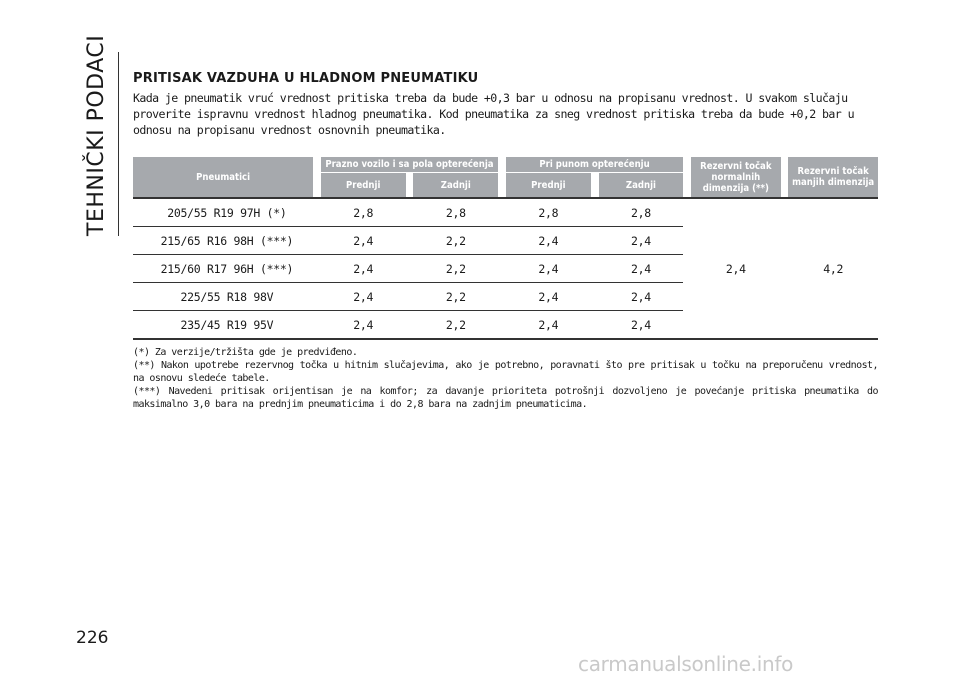 Image resolution: width=960 pixels, height=683 pixels. I want to click on header-spare-normal: Rezervni točak normalnih dimenzija (**), so click(735, 178).